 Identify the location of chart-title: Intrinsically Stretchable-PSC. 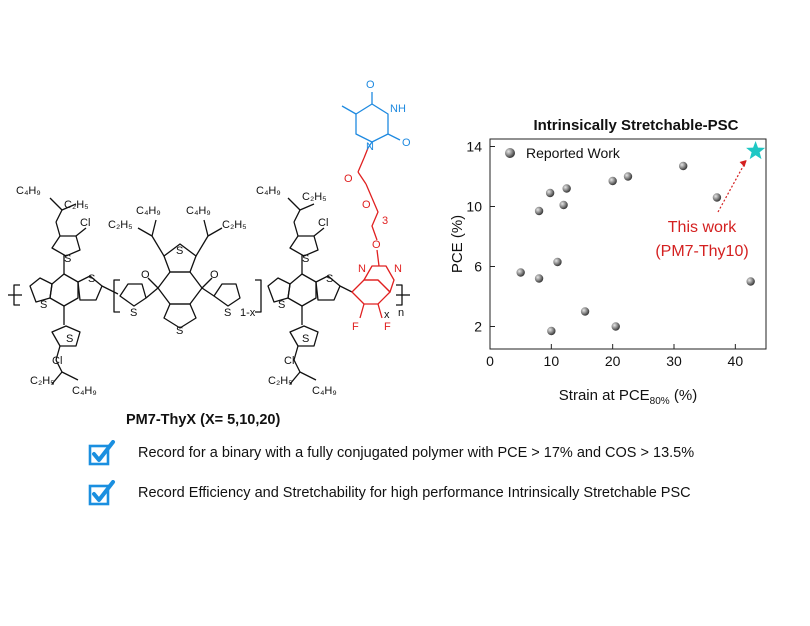
(635, 125).